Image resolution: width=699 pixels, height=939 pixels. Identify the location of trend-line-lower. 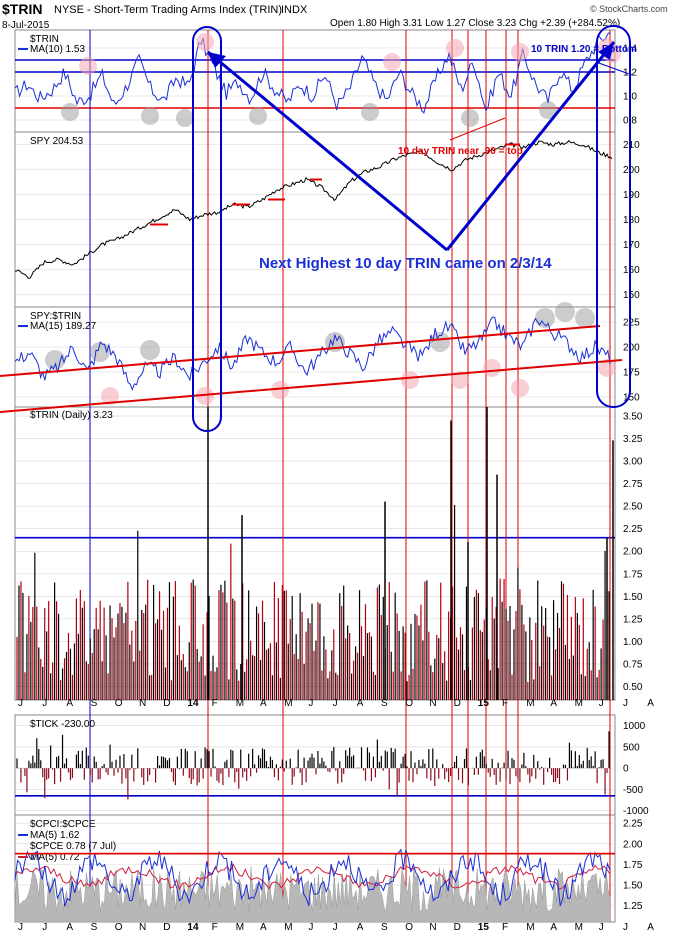
(311, 386).